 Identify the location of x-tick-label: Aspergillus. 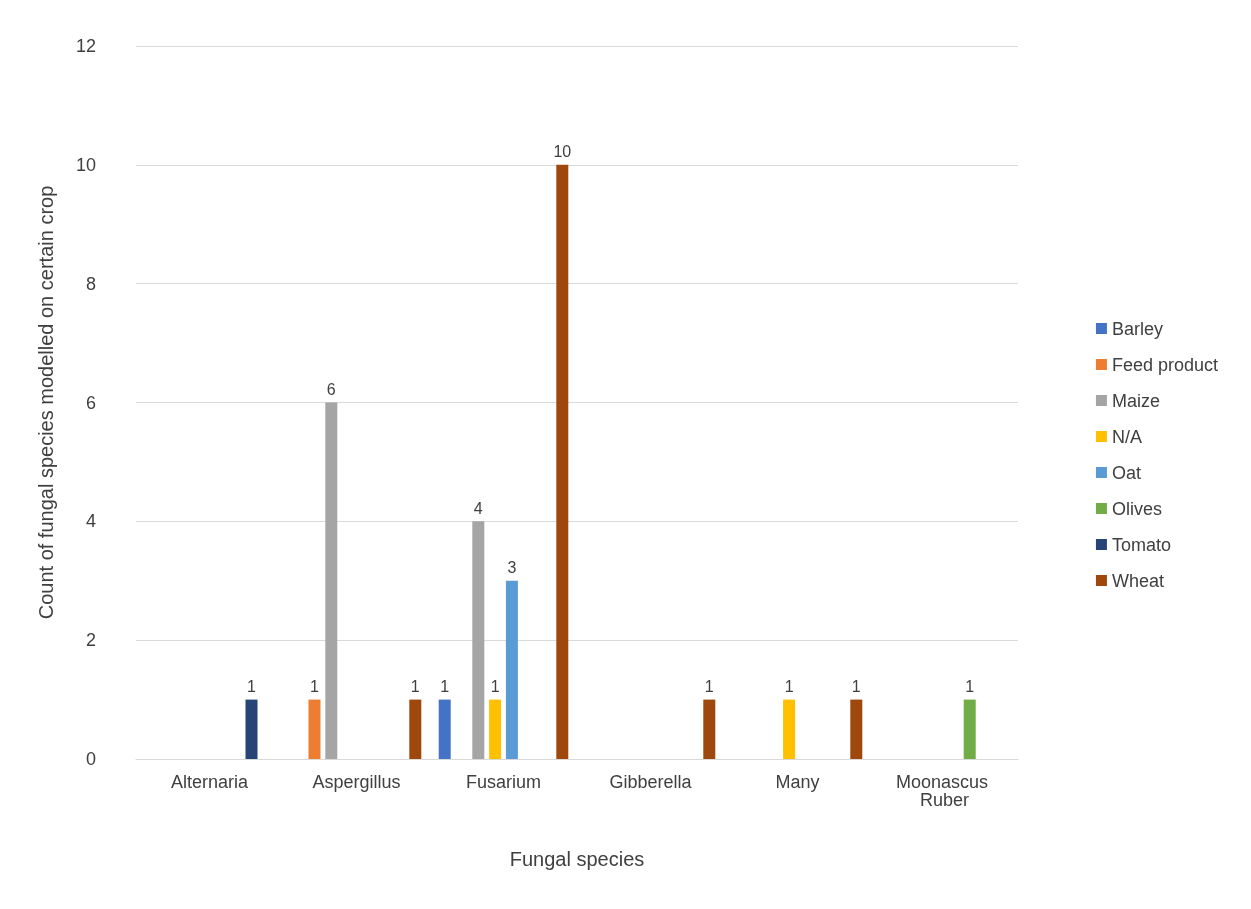
(356, 782).